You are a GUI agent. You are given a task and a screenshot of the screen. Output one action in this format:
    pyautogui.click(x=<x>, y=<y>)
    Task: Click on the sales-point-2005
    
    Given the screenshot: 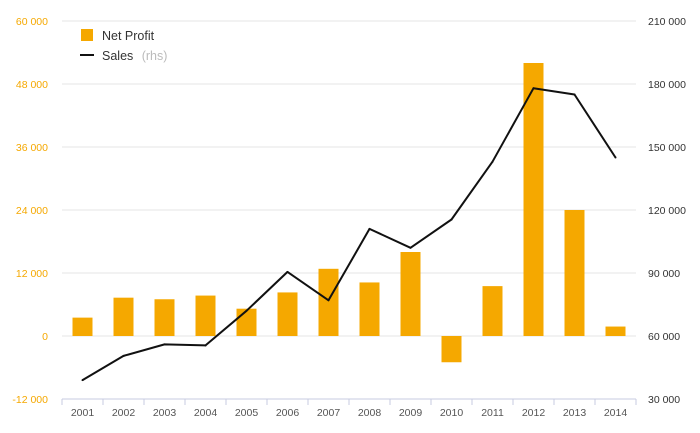 What is the action you would take?
    pyautogui.click(x=246, y=310)
    